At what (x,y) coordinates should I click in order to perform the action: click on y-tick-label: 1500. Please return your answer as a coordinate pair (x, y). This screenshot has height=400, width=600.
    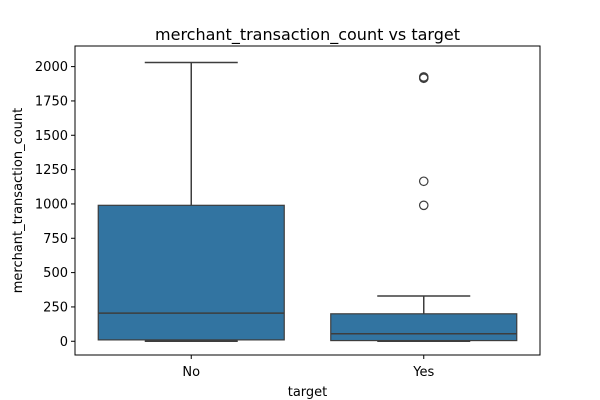
    Looking at the image, I should click on (51, 136).